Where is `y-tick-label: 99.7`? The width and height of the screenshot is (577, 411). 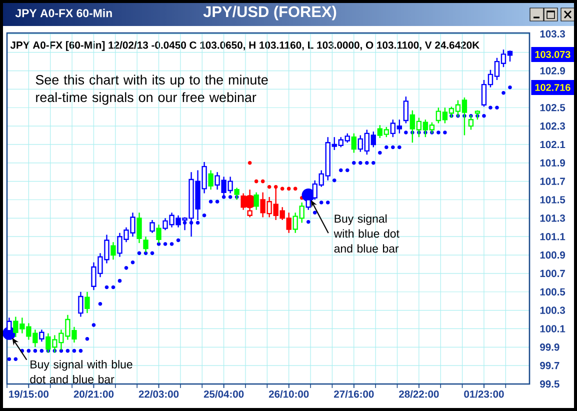 y-tick-label: 99.7 is located at coordinates (550, 366).